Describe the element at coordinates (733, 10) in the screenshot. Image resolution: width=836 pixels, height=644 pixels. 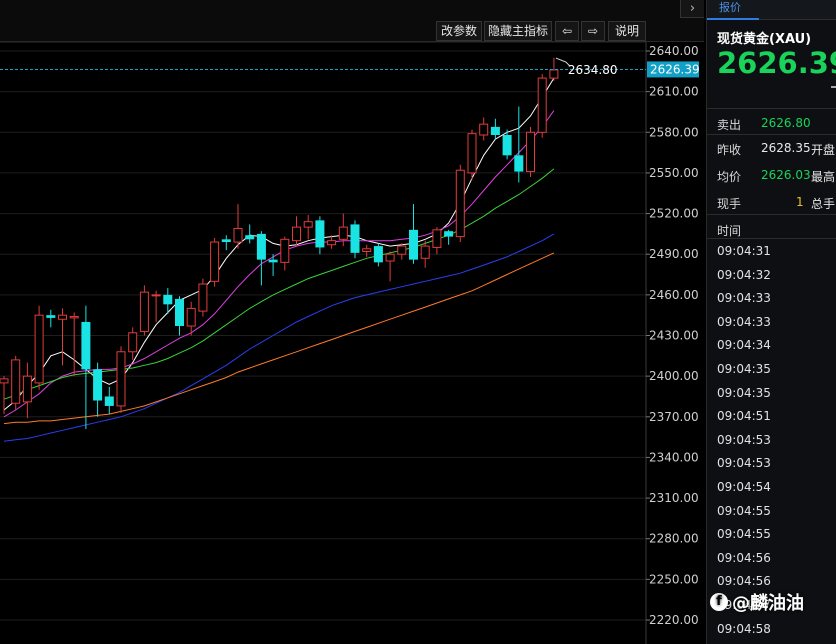
I see `tab-quote: 报价` at that location.